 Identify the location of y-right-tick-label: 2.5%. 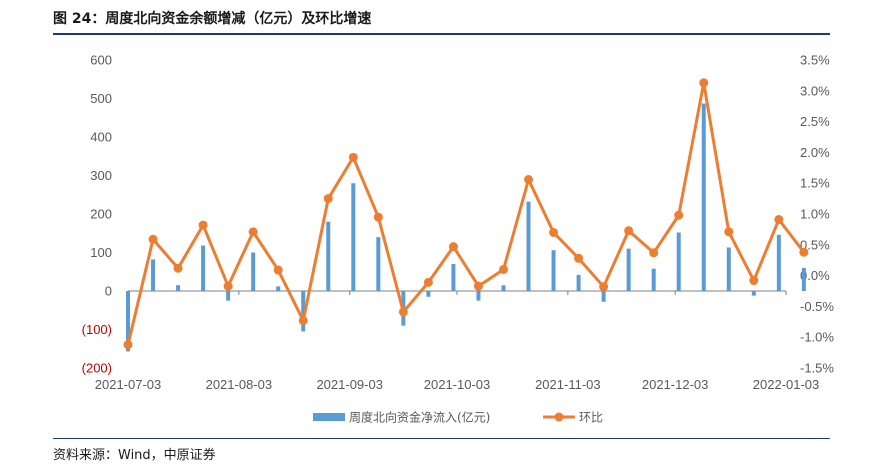
(815, 121).